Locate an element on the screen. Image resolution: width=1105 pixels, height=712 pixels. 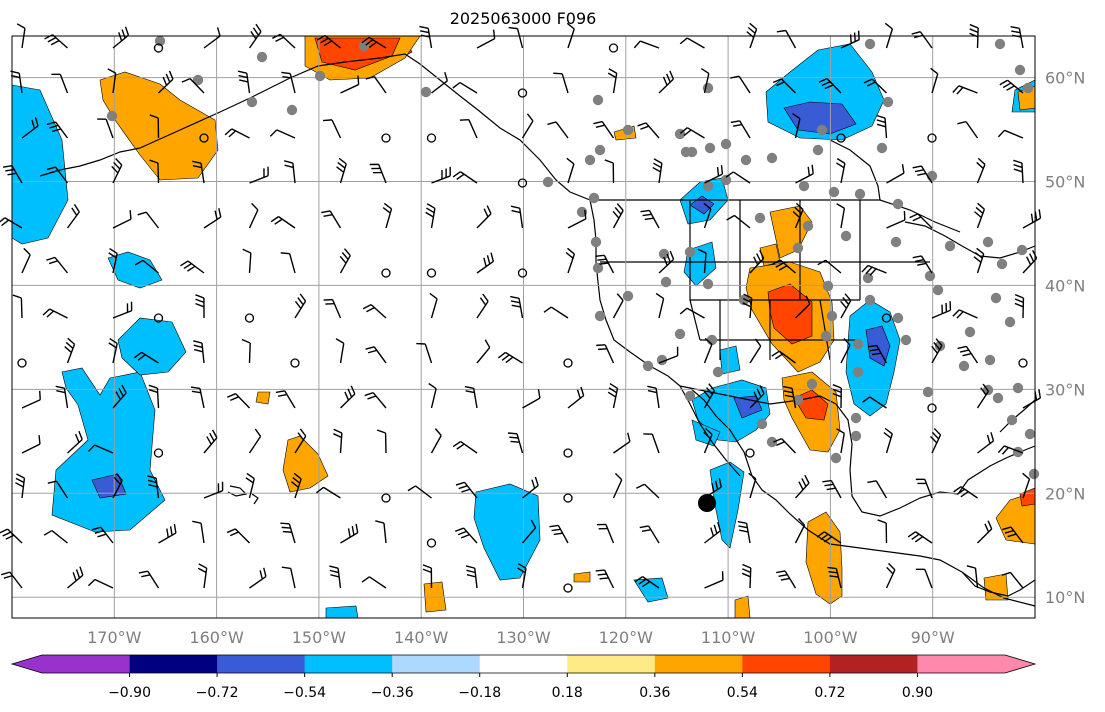
coastline-segment is located at coordinates (237, 491).